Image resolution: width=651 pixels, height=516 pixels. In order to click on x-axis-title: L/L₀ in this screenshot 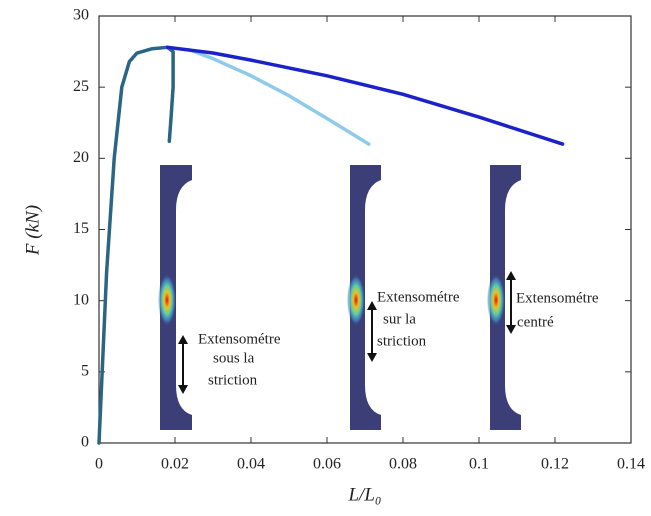, I will do `click(364, 494)`.